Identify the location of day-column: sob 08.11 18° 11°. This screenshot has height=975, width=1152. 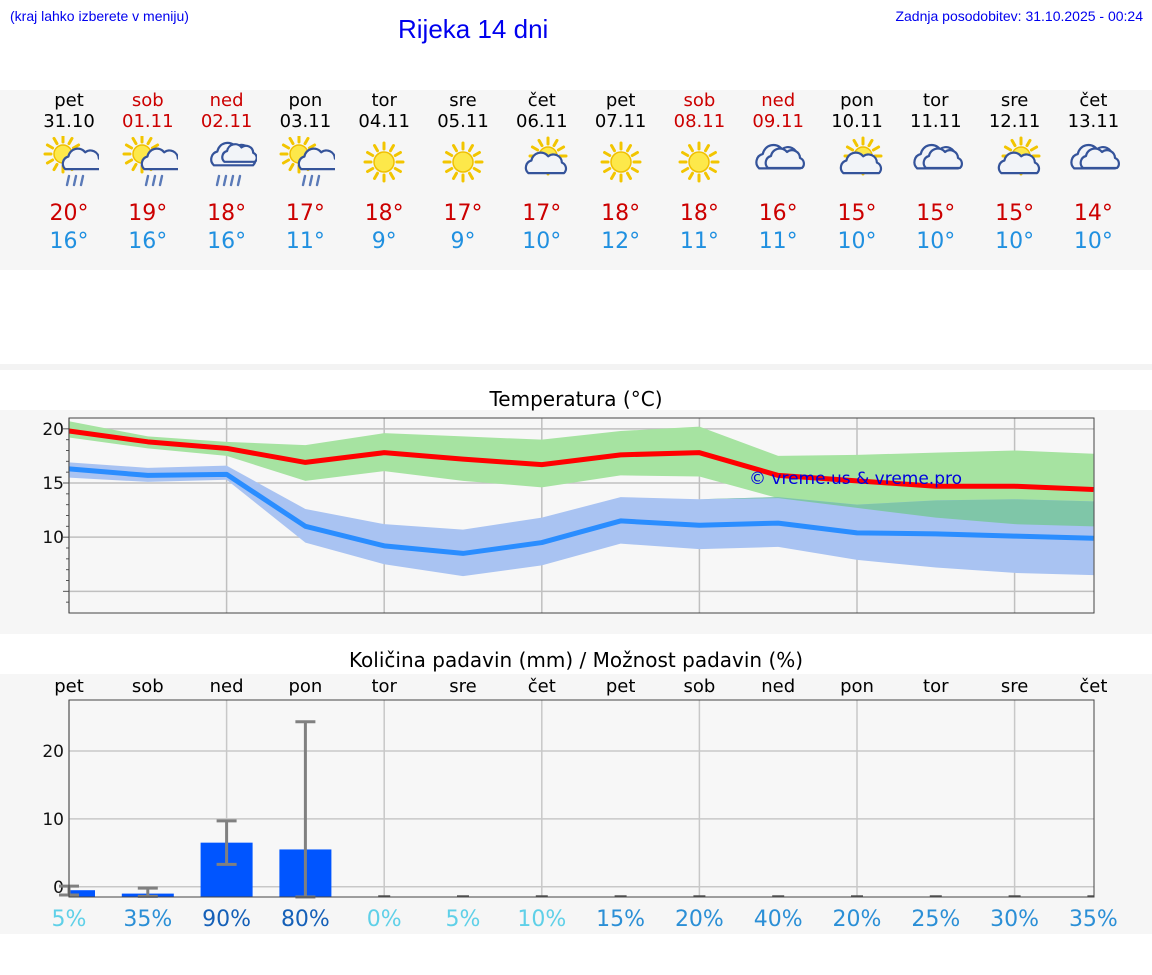
(699, 173).